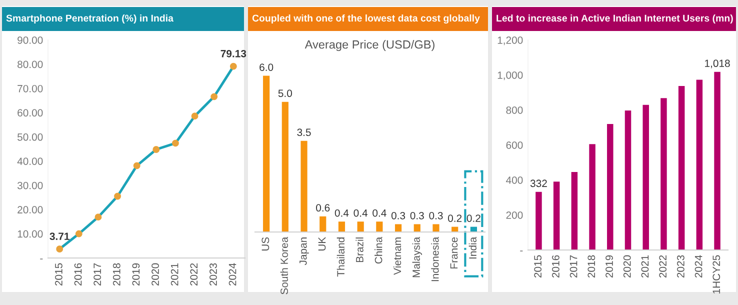  What do you see at coordinates (614, 19) in the screenshot?
I see `chart-title: Led to increase in Active Indian Internet Users (mn)` at bounding box center [614, 19].